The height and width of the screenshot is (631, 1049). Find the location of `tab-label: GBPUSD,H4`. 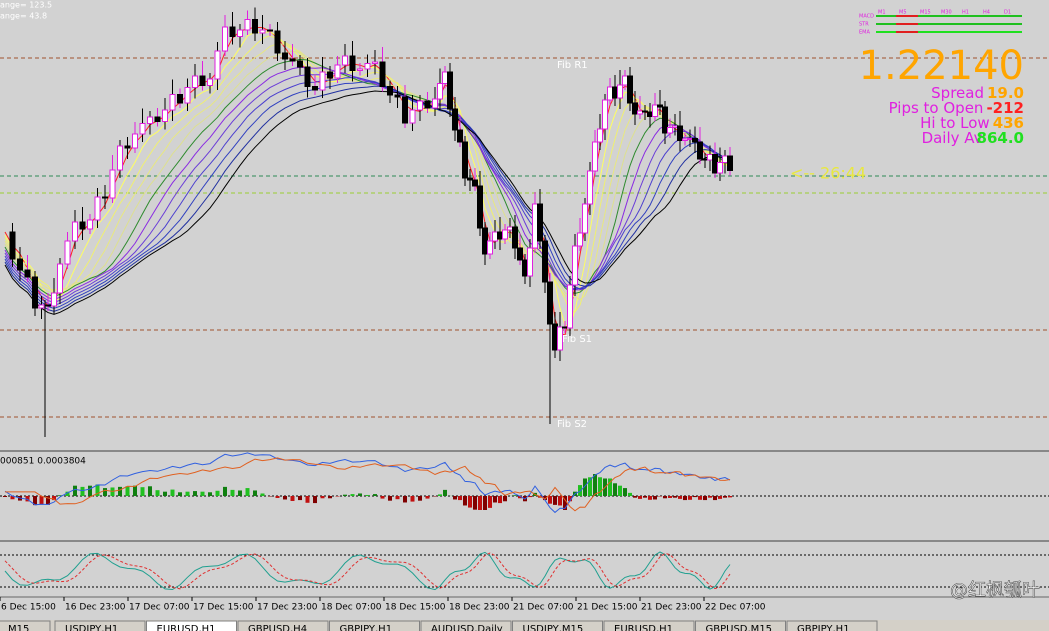

tab-label: GBPUSD,H4 is located at coordinates (277, 627).